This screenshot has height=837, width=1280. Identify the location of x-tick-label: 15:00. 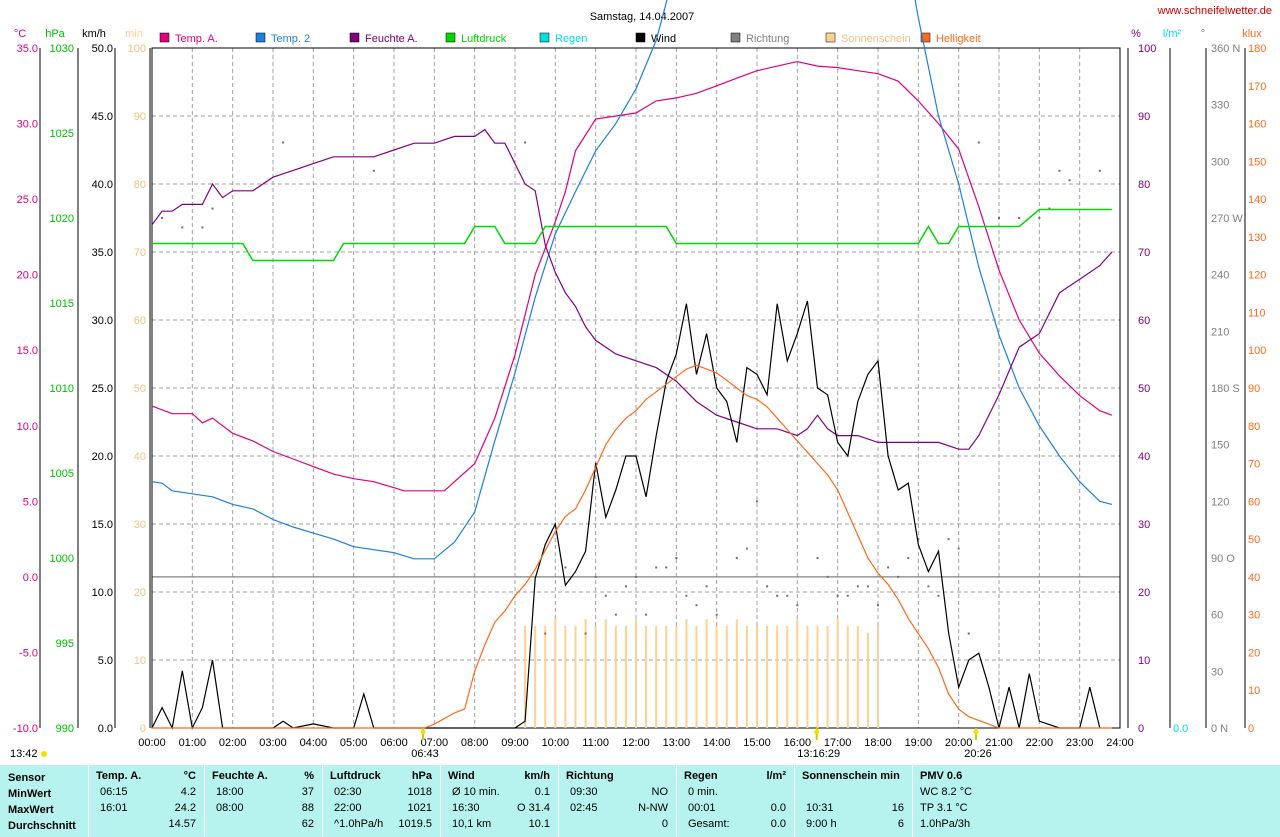
(757, 743).